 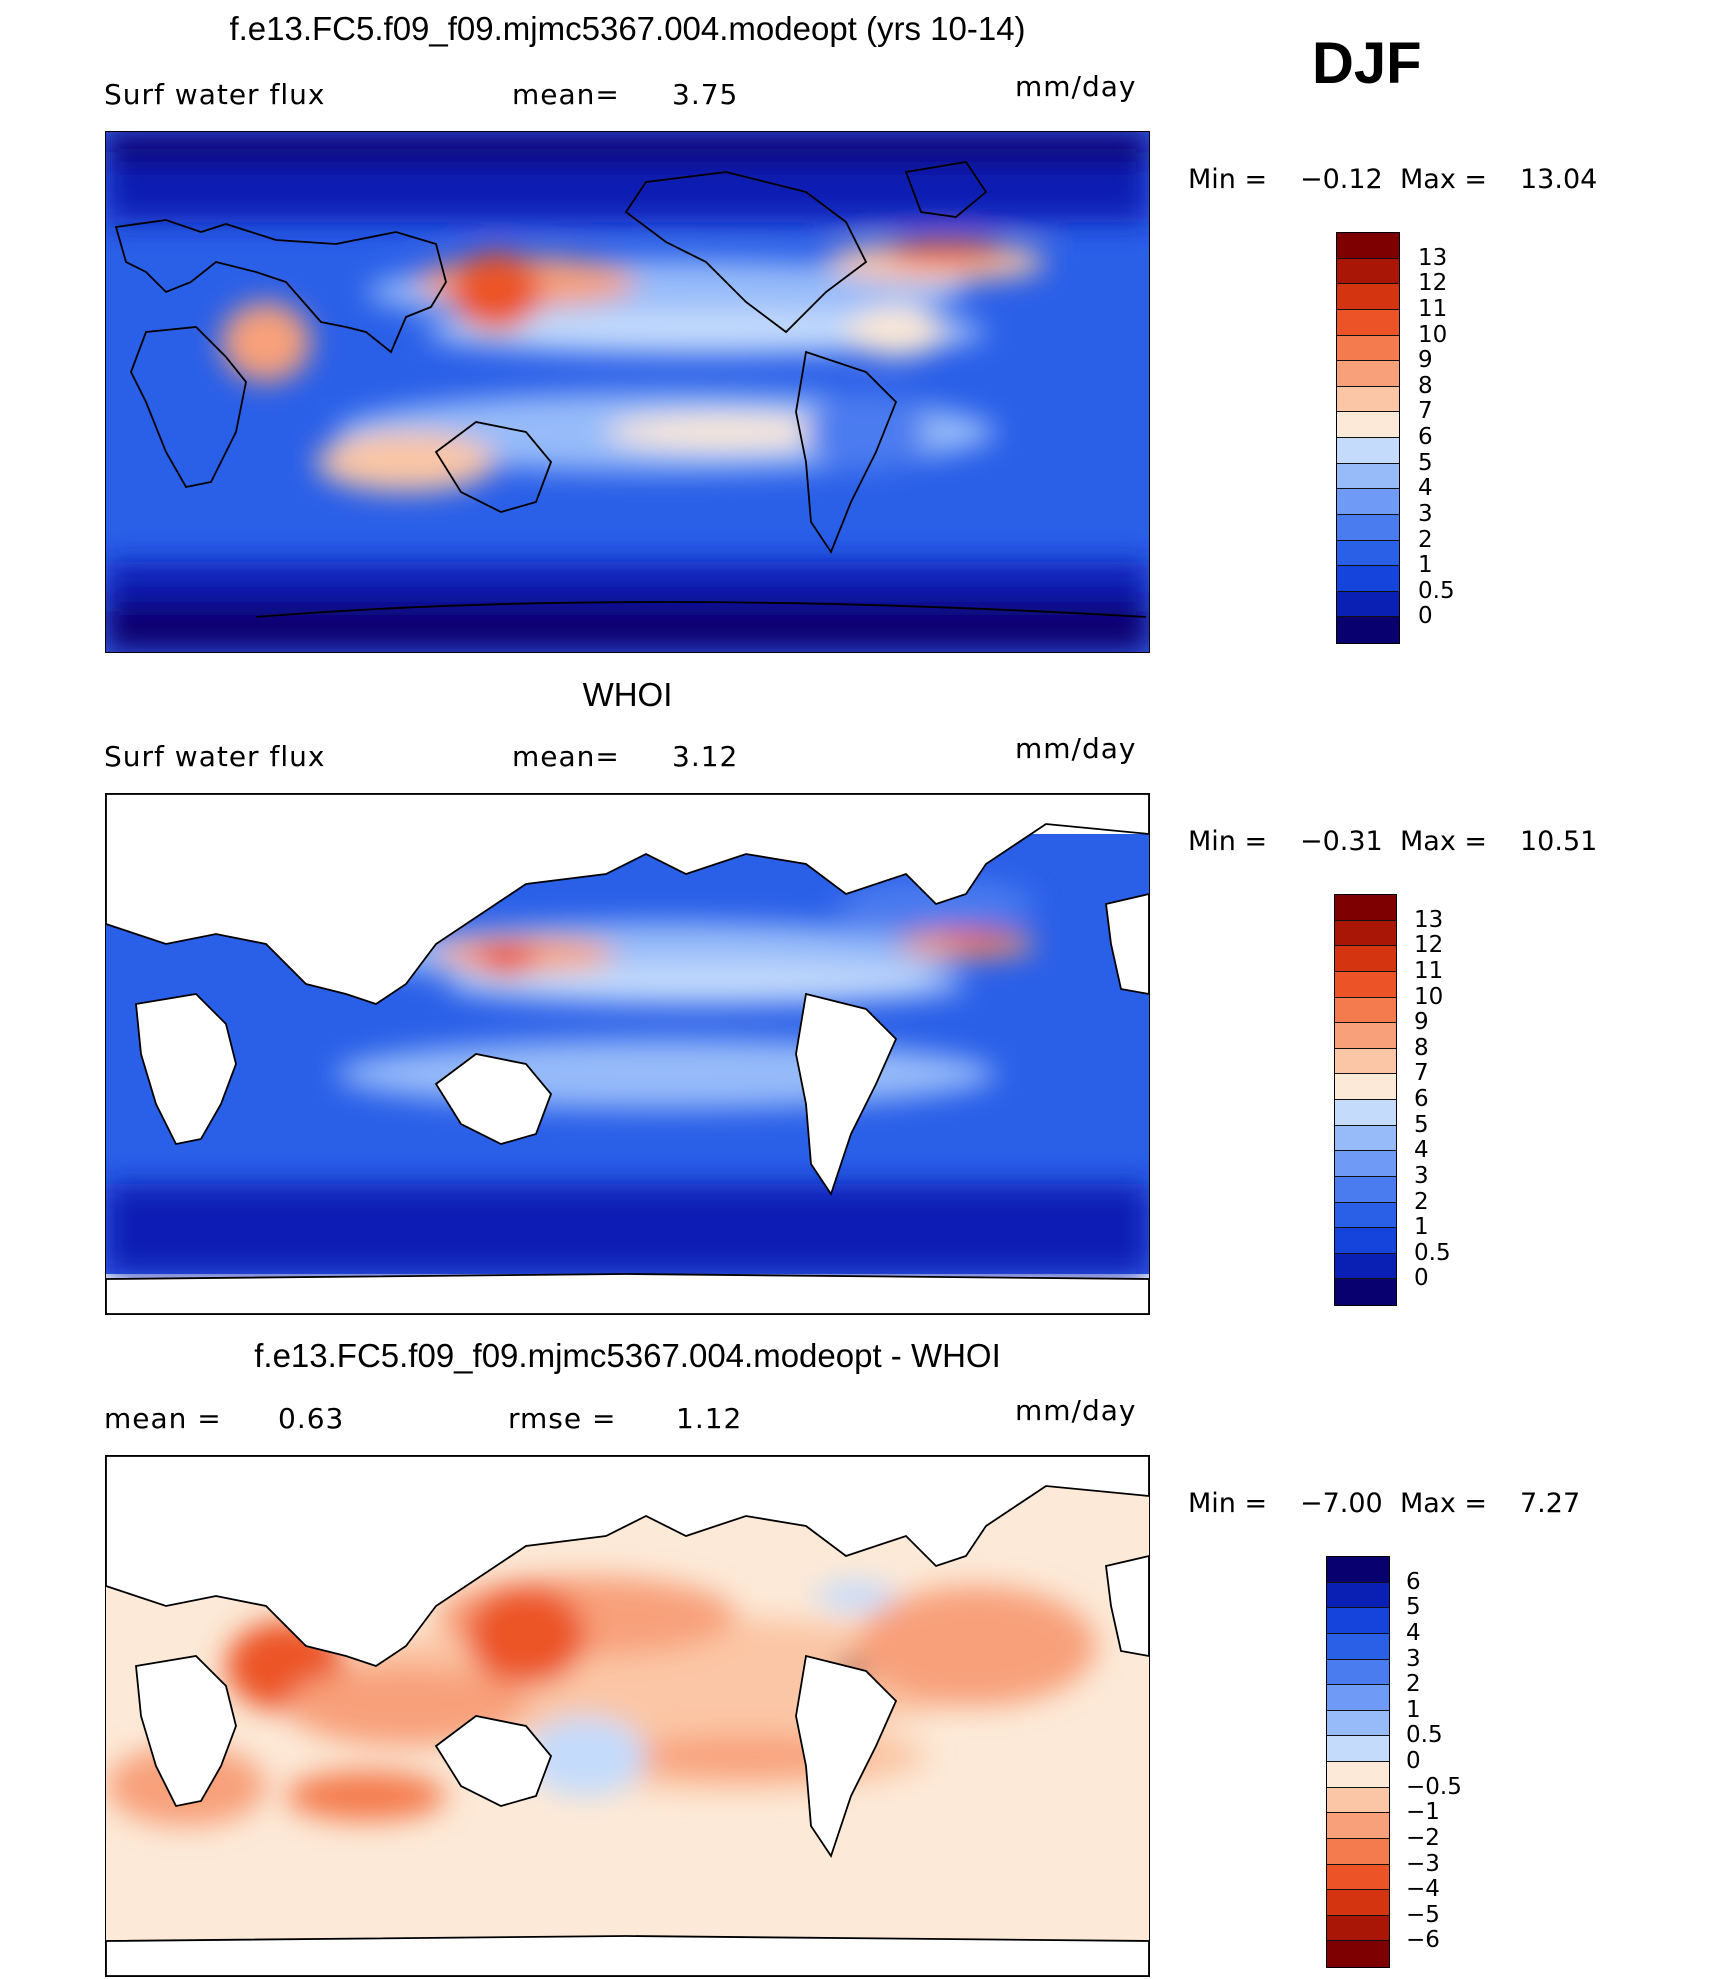 I want to click on season-label: DJF, so click(x=1367, y=63).